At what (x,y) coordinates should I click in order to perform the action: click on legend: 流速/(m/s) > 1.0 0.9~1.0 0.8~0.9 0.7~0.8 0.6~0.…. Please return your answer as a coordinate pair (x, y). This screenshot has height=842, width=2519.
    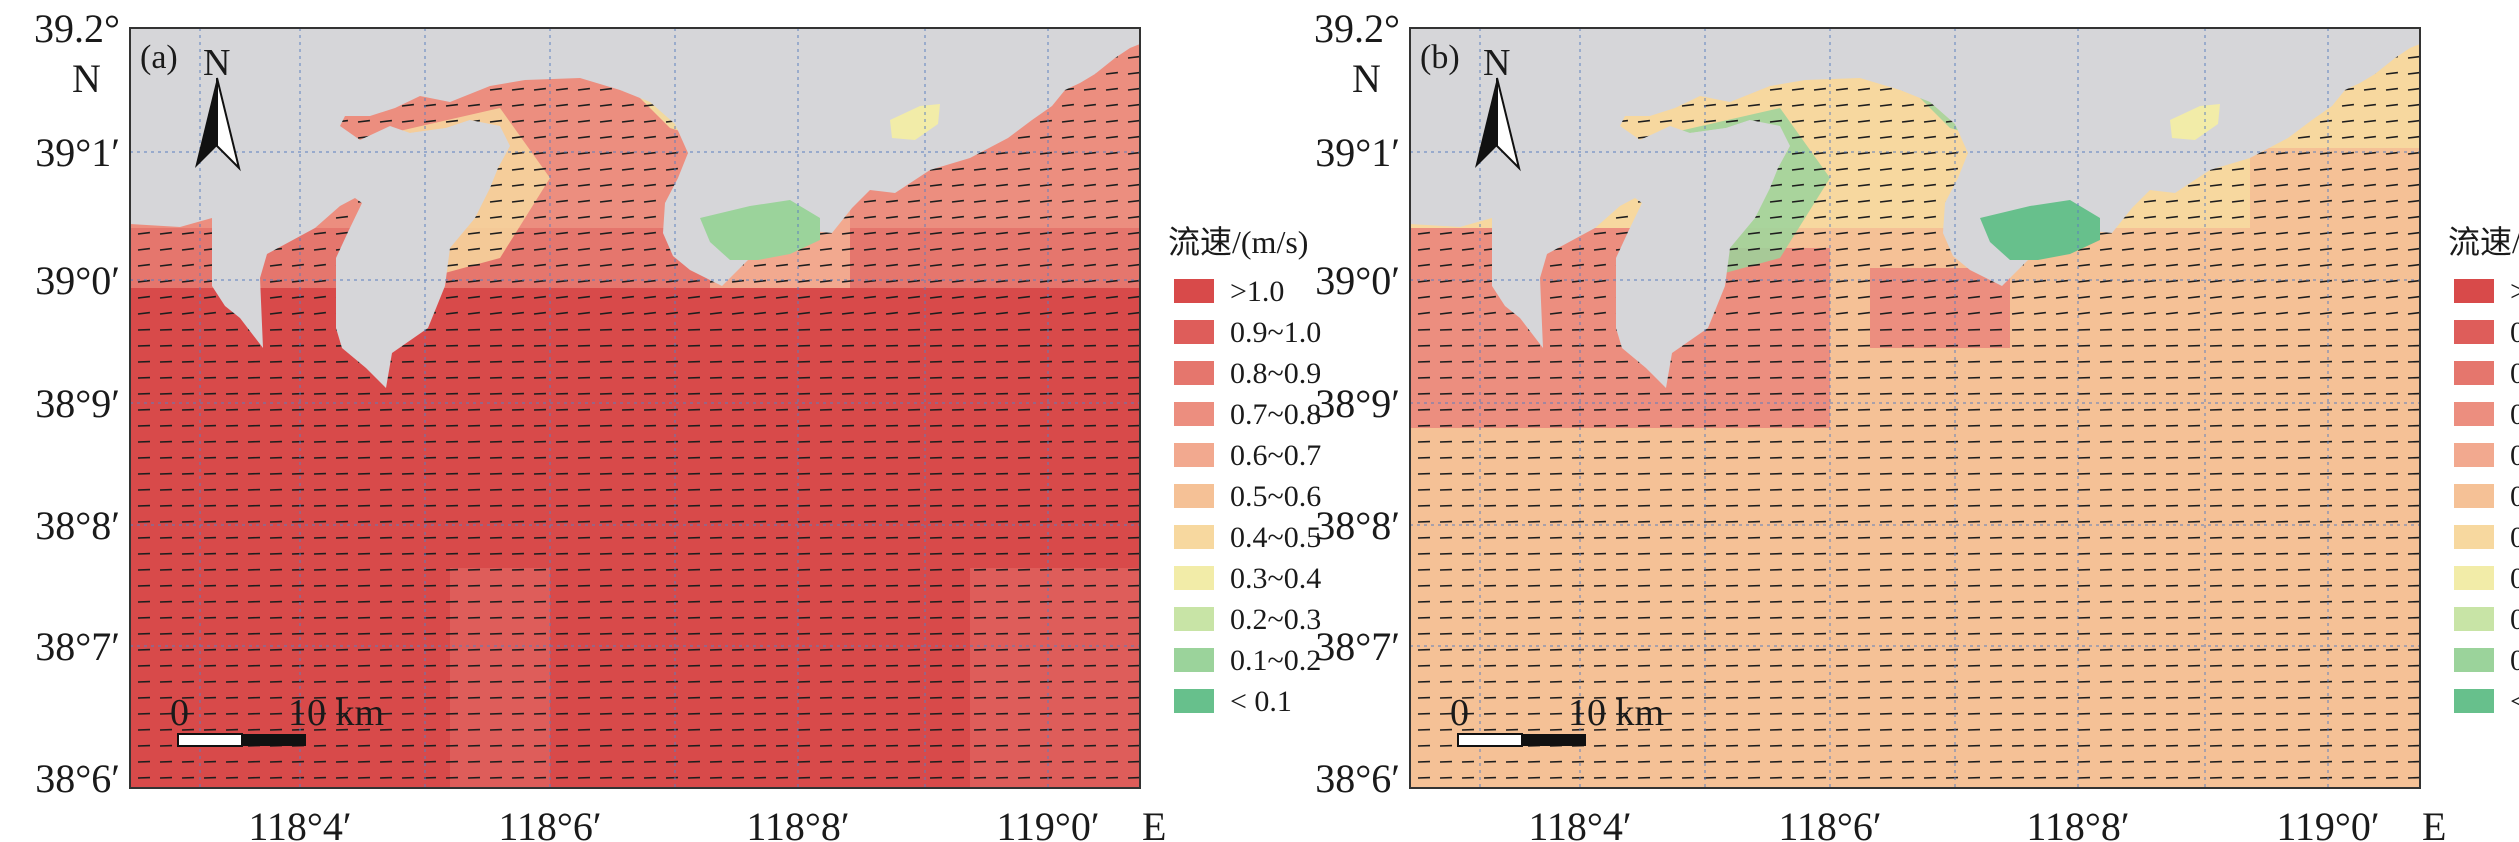
    Looking at the image, I should click on (2483, 471).